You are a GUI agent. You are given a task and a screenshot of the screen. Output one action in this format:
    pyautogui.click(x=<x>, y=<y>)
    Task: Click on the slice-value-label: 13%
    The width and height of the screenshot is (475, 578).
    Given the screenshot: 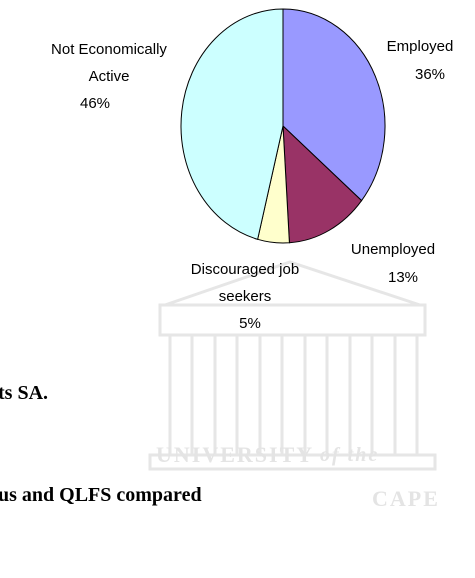 What is the action you would take?
    pyautogui.click(x=403, y=277)
    